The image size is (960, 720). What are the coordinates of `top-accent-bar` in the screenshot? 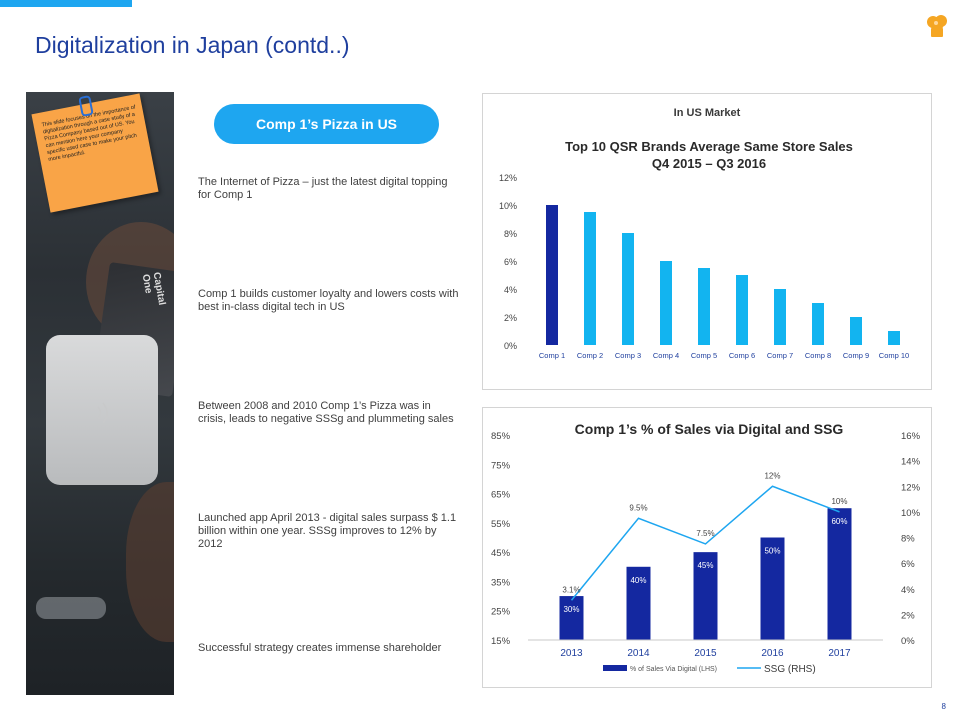 It's located at (66, 3).